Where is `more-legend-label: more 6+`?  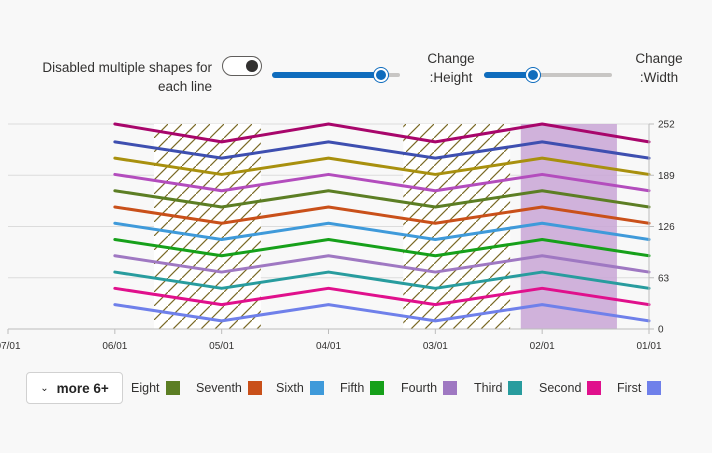
more-legend-label: more 6+ is located at coordinates (82, 388).